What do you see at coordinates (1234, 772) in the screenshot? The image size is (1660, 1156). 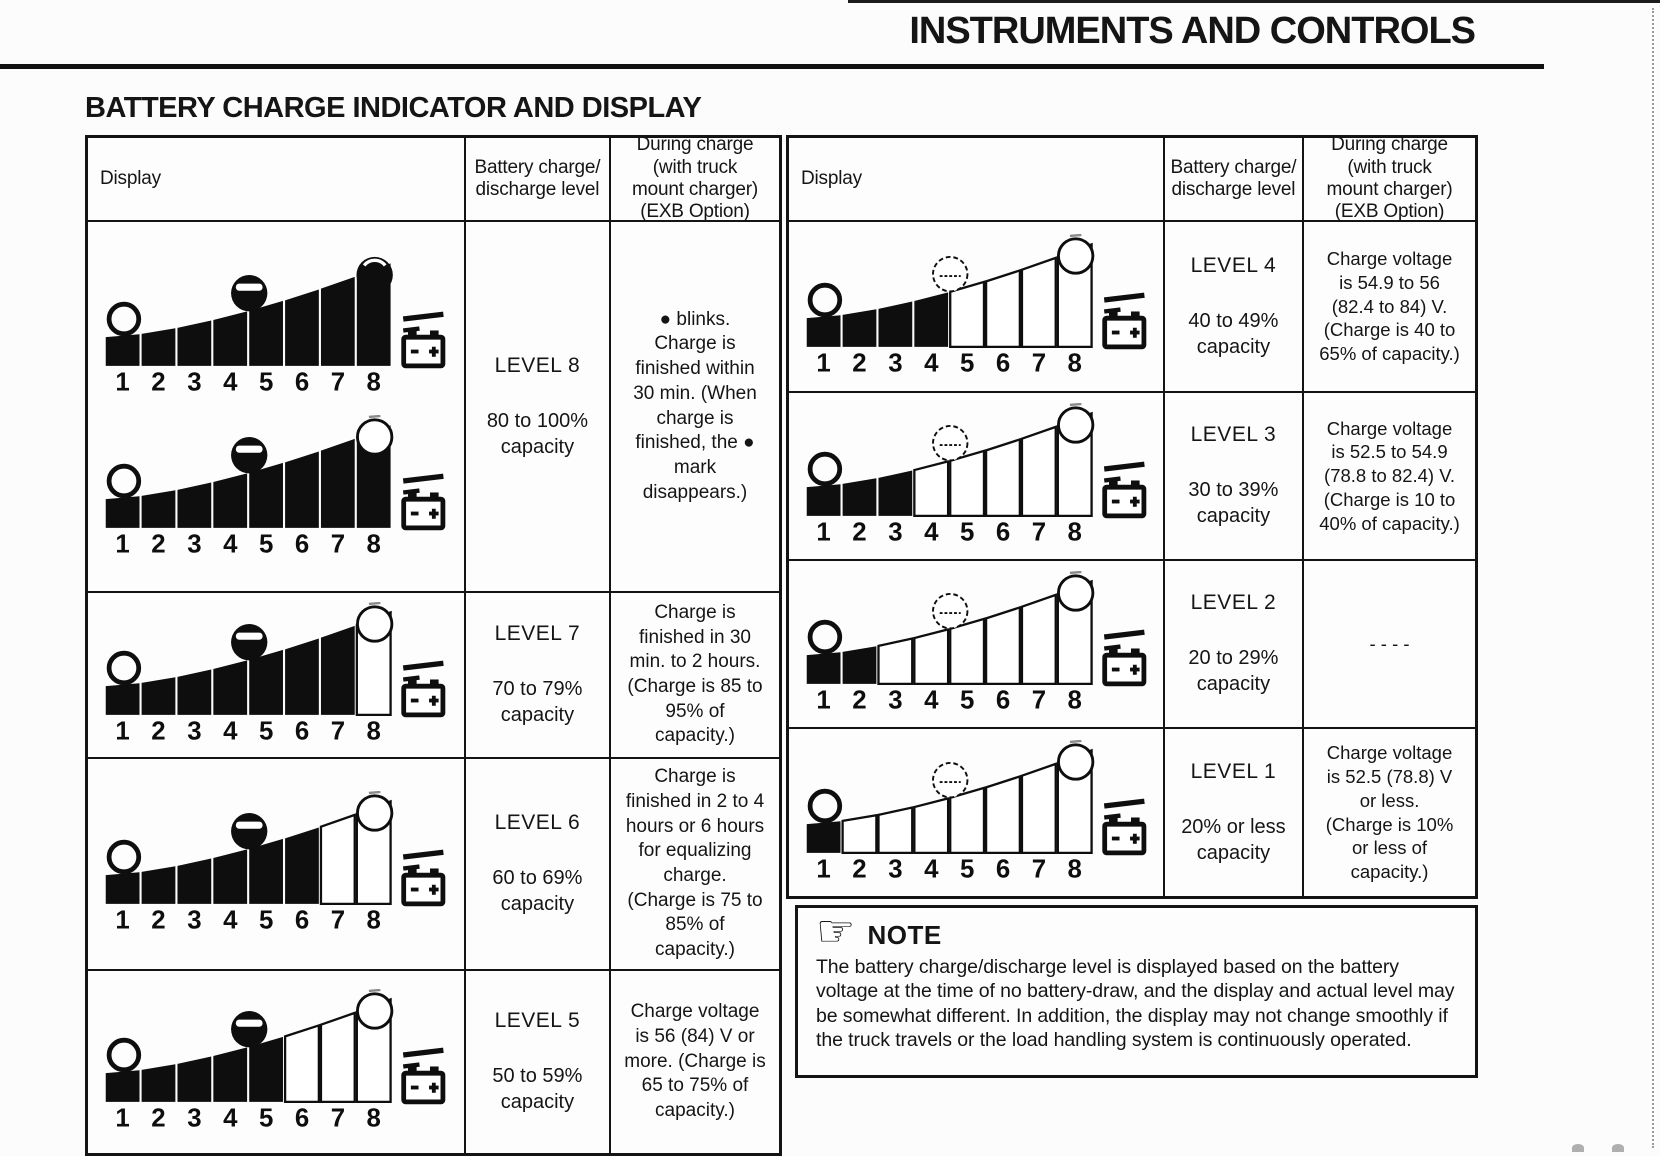 I see `level-label: LEVEL 1` at bounding box center [1234, 772].